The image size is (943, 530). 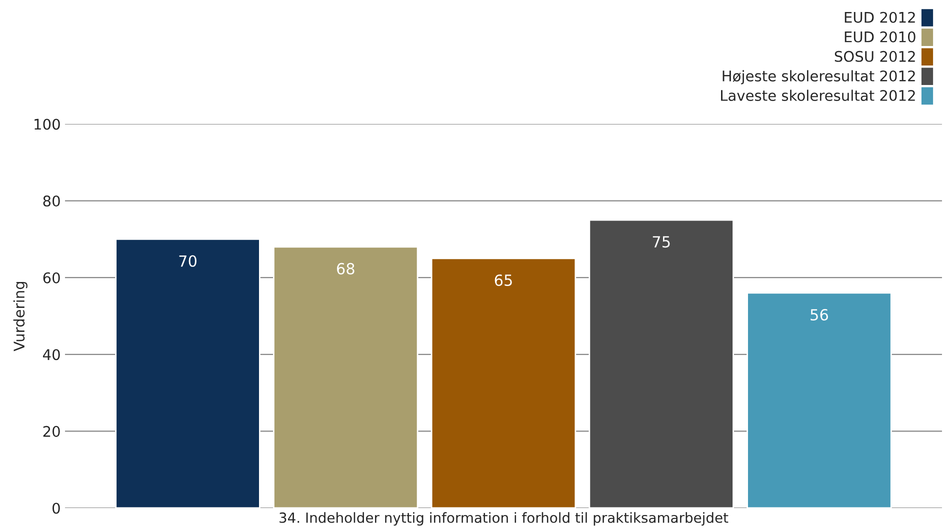 I want to click on y-tick-label: 0, so click(x=56, y=508).